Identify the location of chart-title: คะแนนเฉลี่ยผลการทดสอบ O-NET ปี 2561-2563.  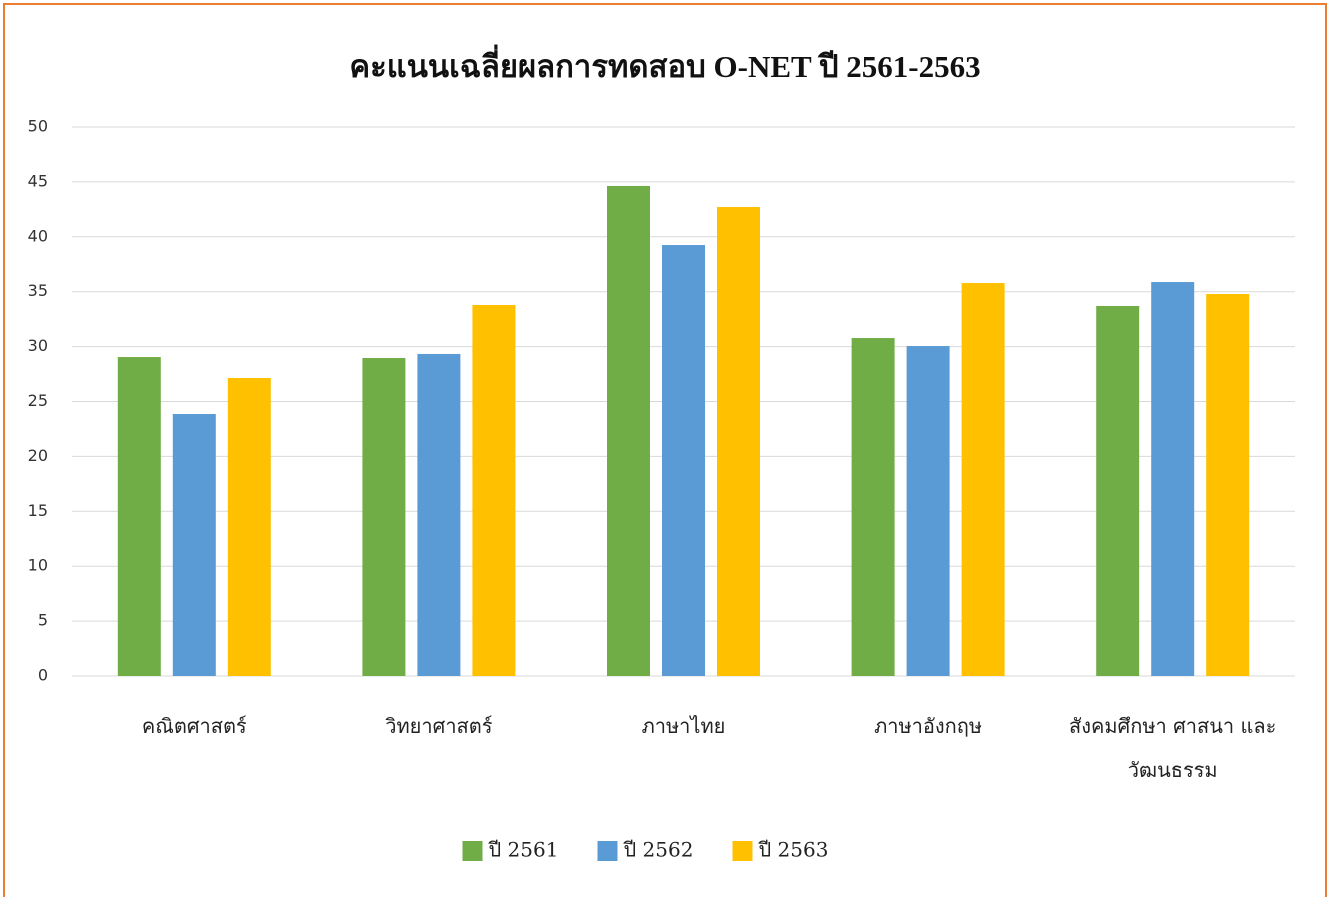
(664, 64).